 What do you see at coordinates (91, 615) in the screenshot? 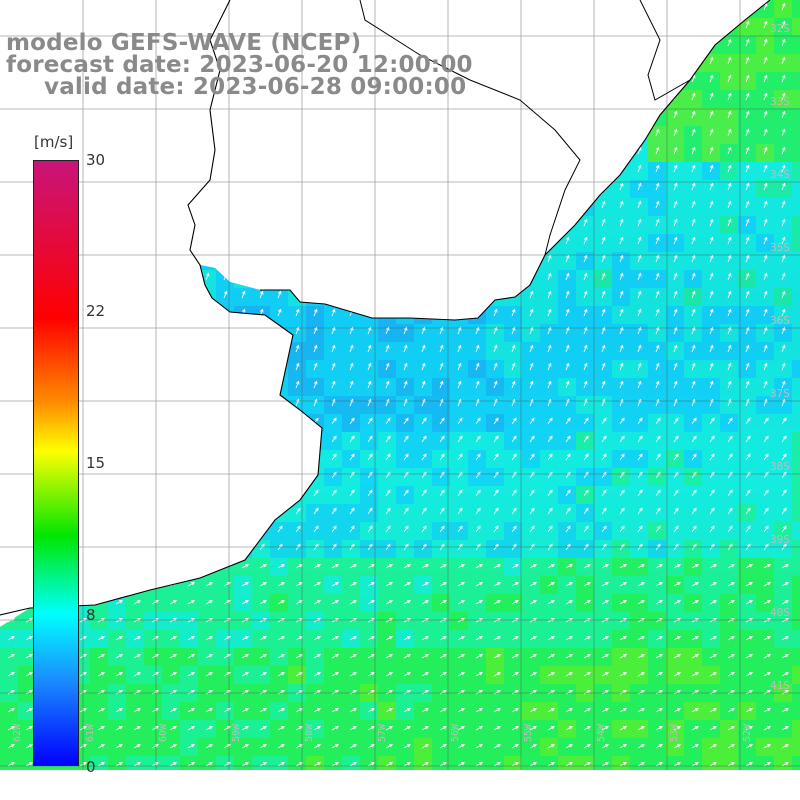
I see `colorbar-tick-8: 8` at bounding box center [91, 615].